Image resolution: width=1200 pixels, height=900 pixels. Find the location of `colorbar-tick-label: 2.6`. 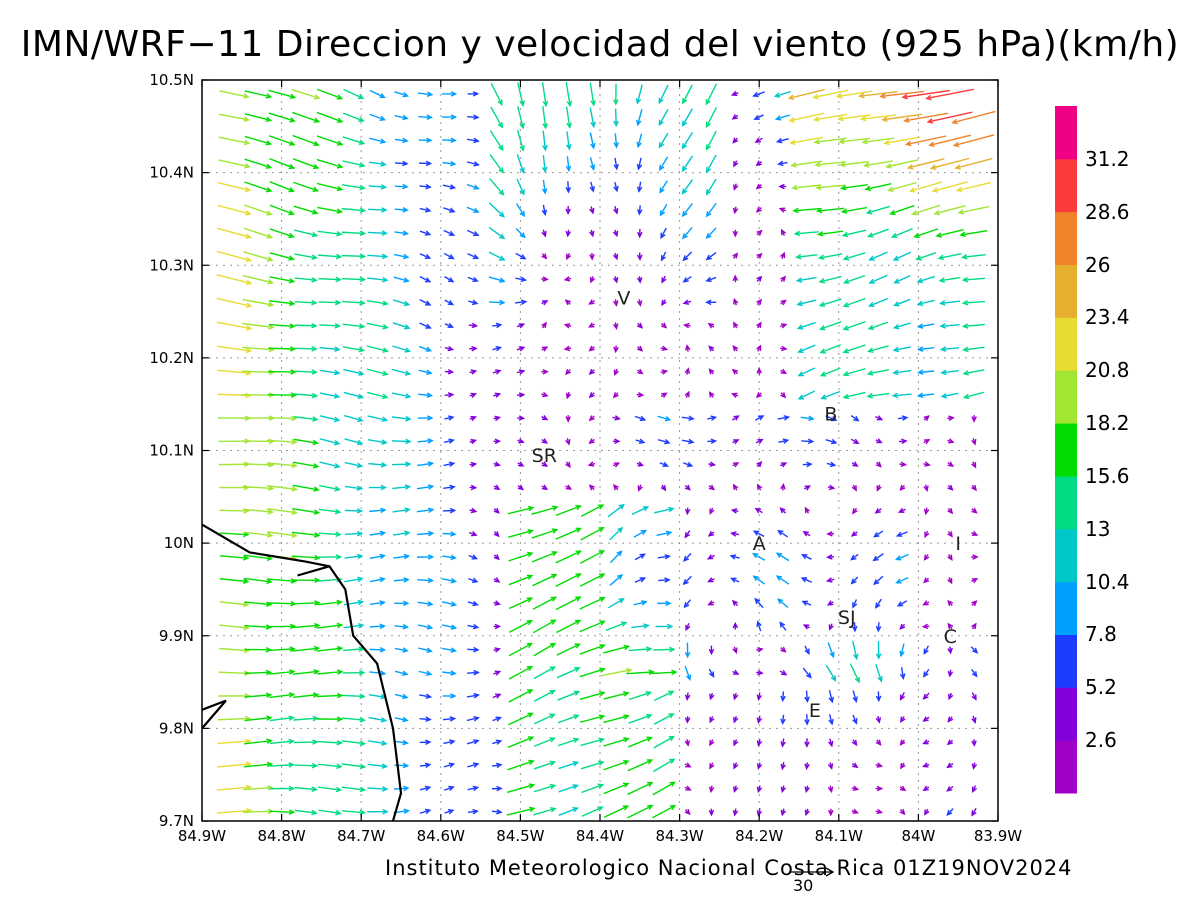

colorbar-tick-label: 2.6 is located at coordinates (1101, 740).